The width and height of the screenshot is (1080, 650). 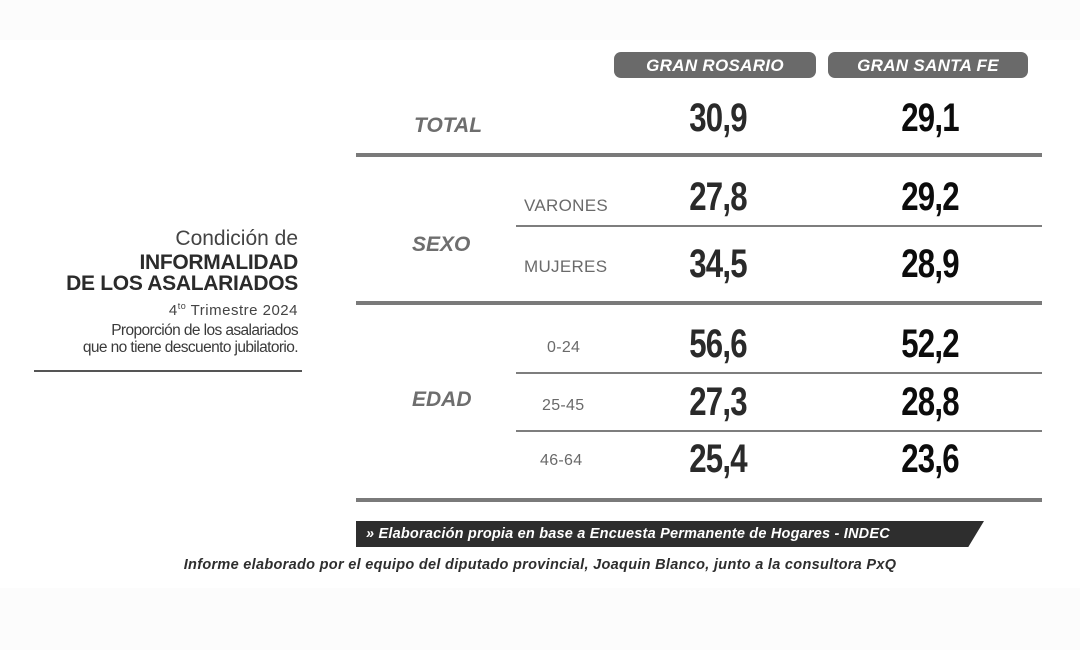 What do you see at coordinates (718, 459) in the screenshot?
I see `value-46-64-rosario: 25,4` at bounding box center [718, 459].